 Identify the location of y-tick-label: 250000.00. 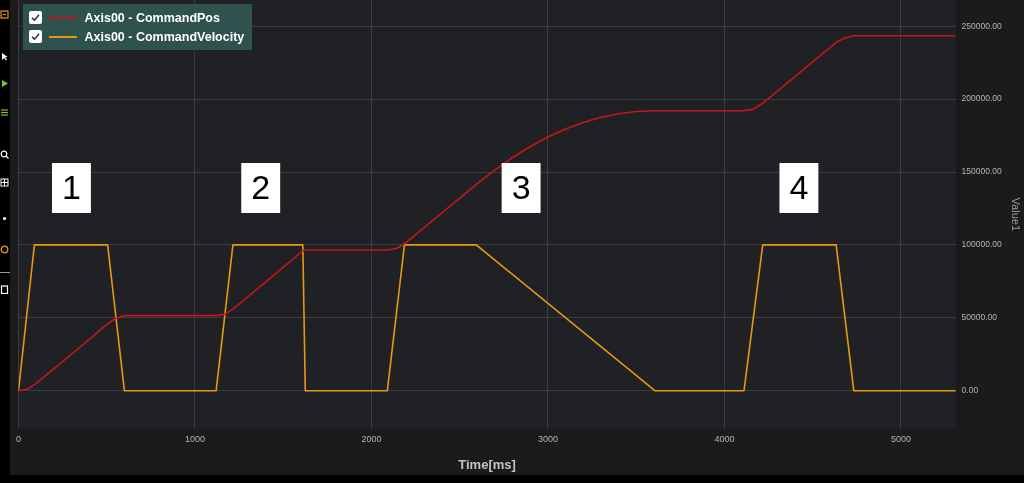
(982, 25).